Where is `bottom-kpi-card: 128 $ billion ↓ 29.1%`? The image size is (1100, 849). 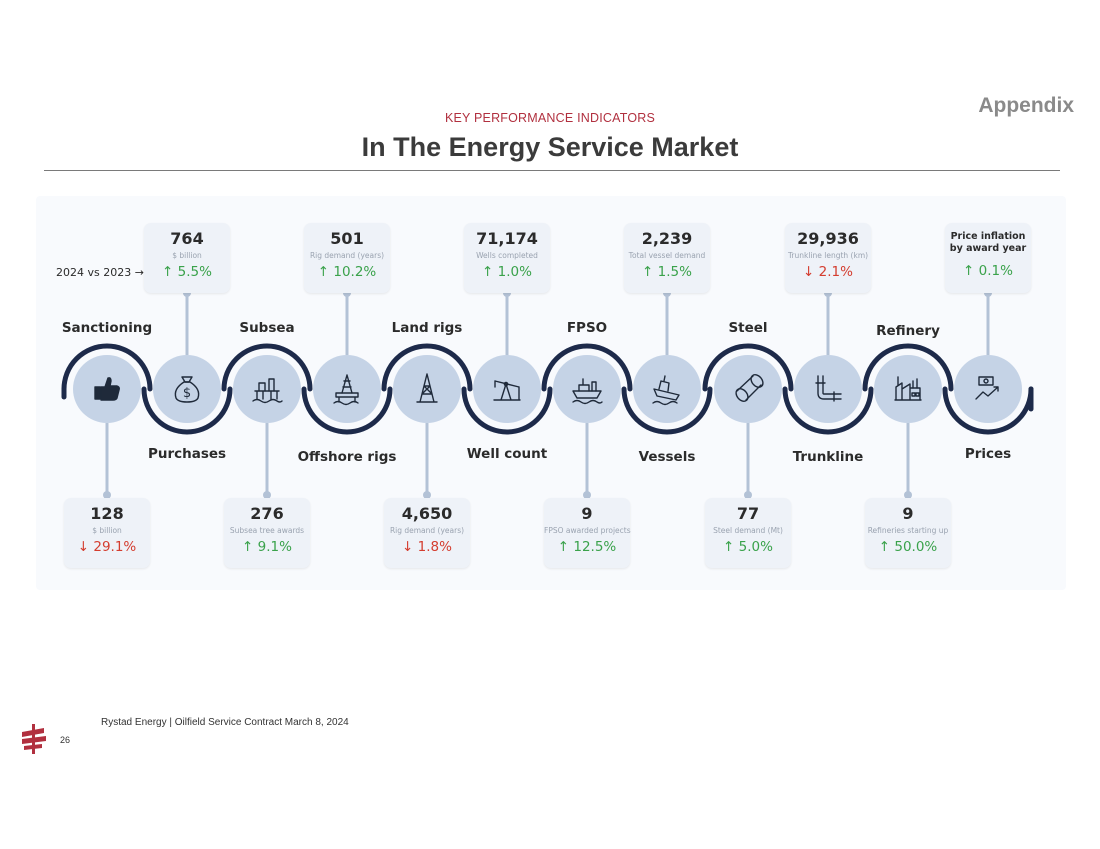 bottom-kpi-card: 128 $ billion ↓ 29.1% is located at coordinates (107, 533).